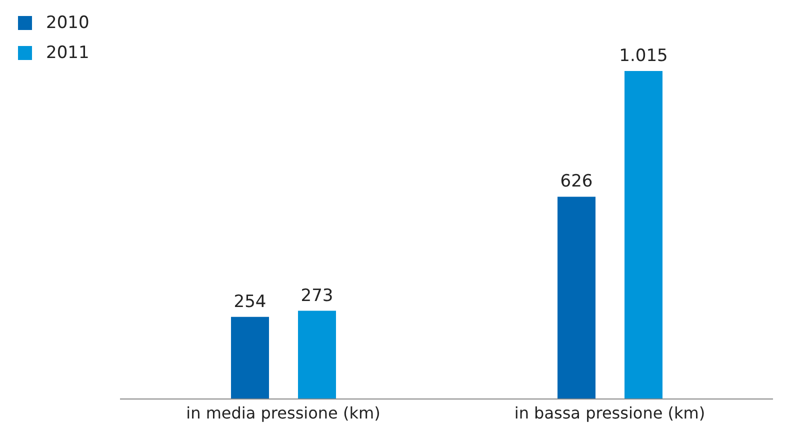 This screenshot has height=437, width=803. I want to click on data-label: 626, so click(576, 182).